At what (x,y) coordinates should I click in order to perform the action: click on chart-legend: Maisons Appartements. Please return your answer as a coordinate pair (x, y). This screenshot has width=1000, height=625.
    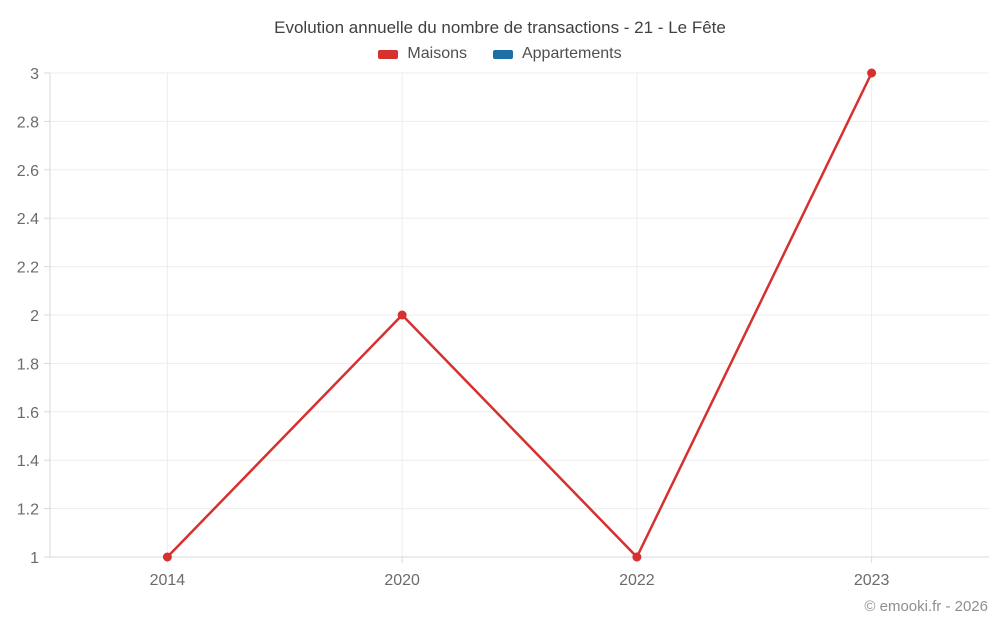
    Looking at the image, I should click on (500, 54).